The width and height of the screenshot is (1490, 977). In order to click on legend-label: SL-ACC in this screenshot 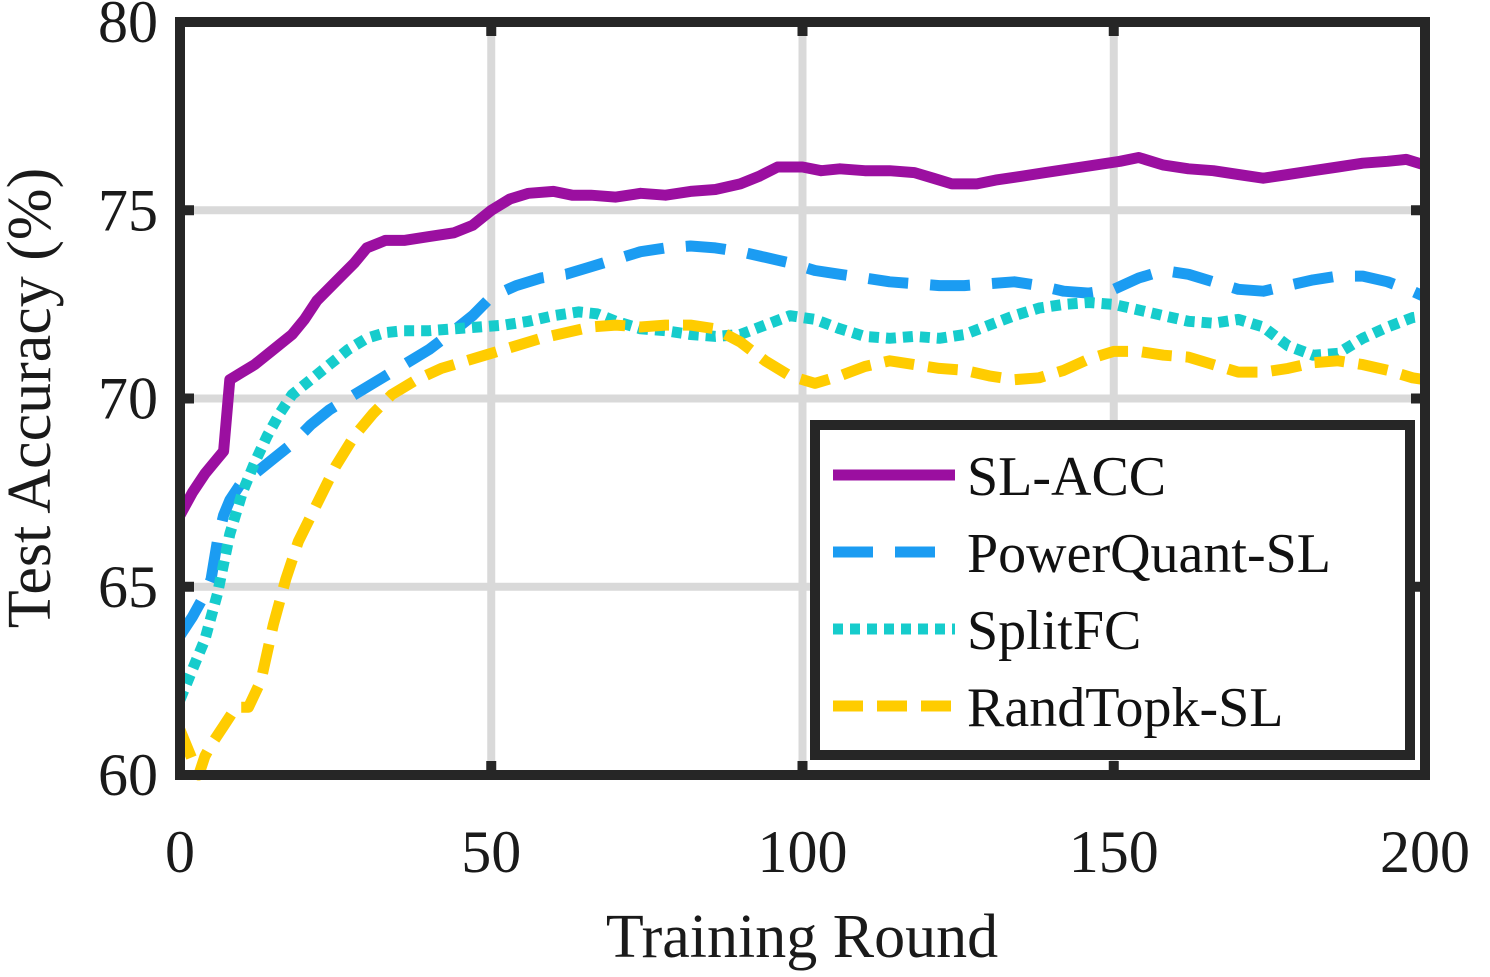, I will do `click(1066, 477)`.